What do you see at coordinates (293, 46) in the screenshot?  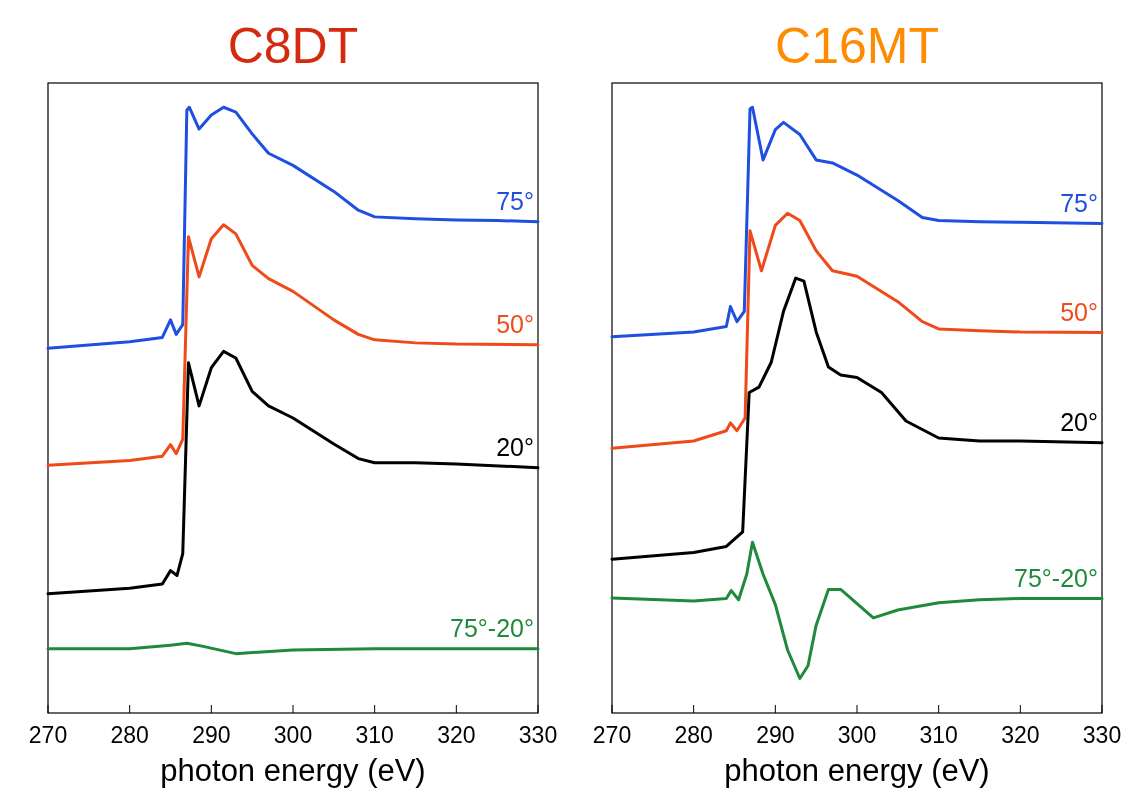 I see `chart-title: C8DT` at bounding box center [293, 46].